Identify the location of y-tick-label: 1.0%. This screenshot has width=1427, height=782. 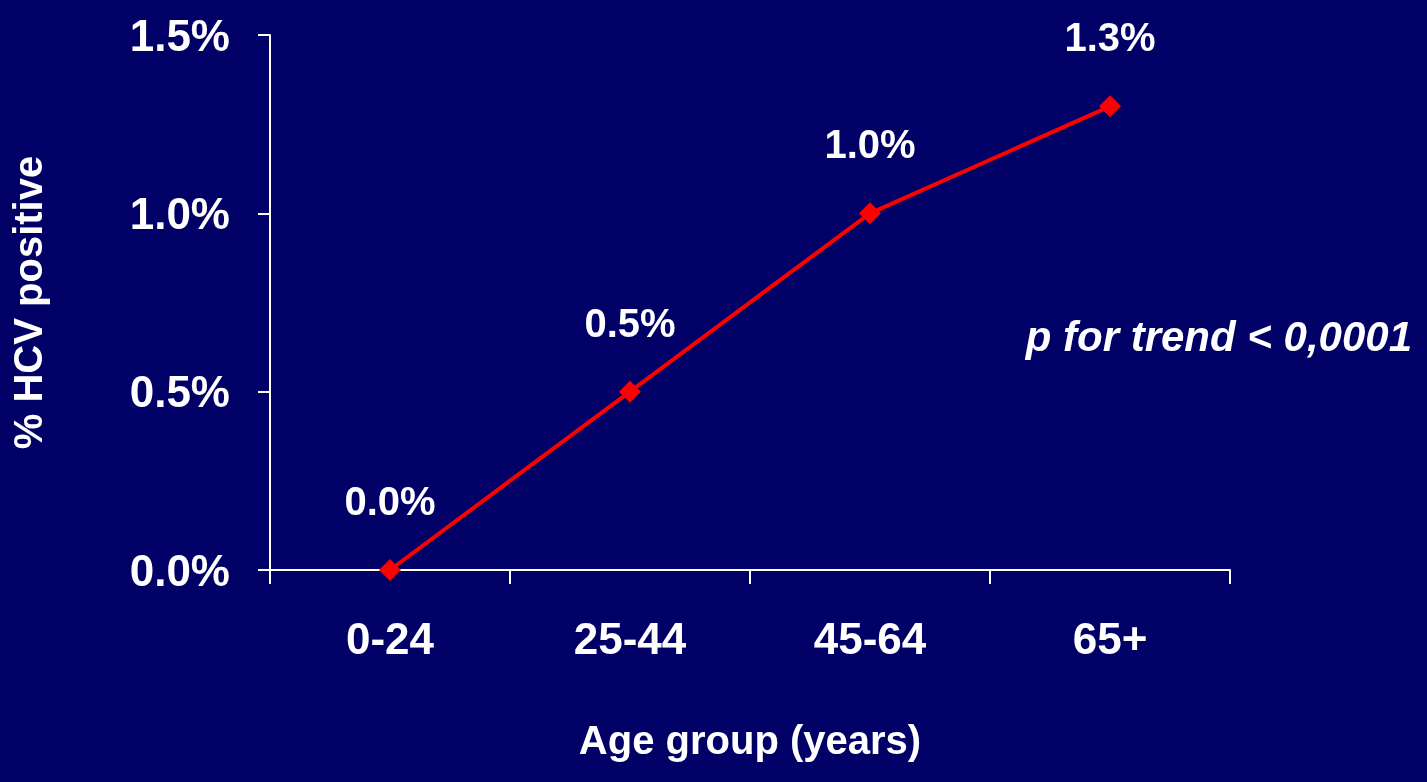
(179, 213).